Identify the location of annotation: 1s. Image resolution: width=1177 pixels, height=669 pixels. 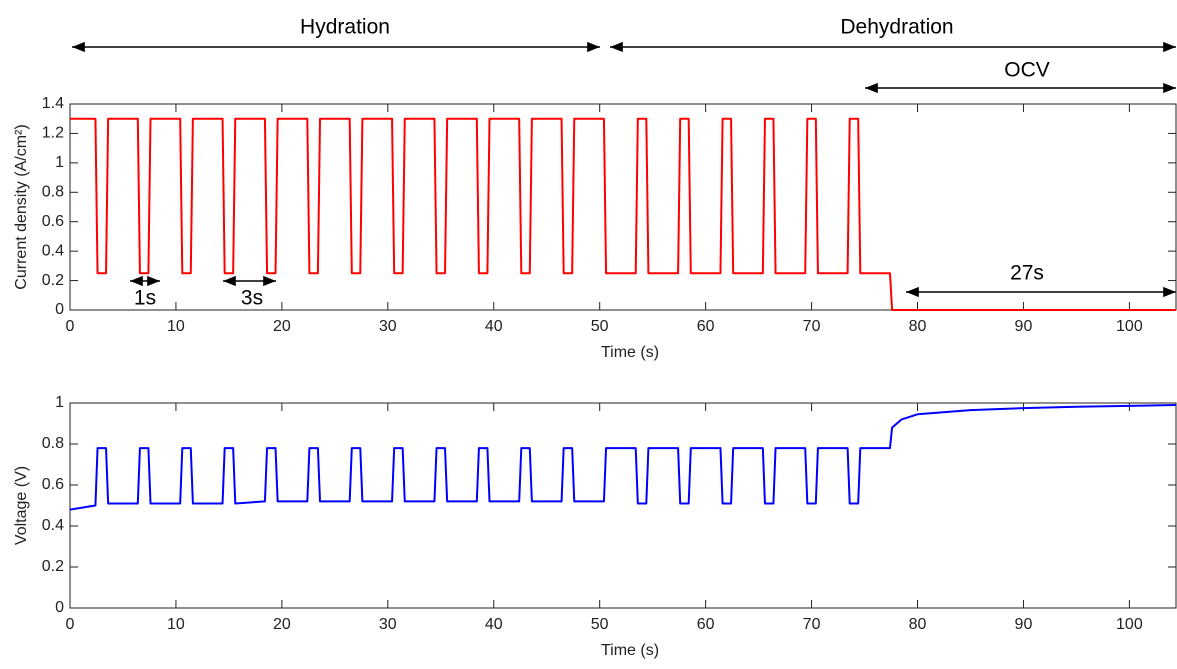
(145, 298).